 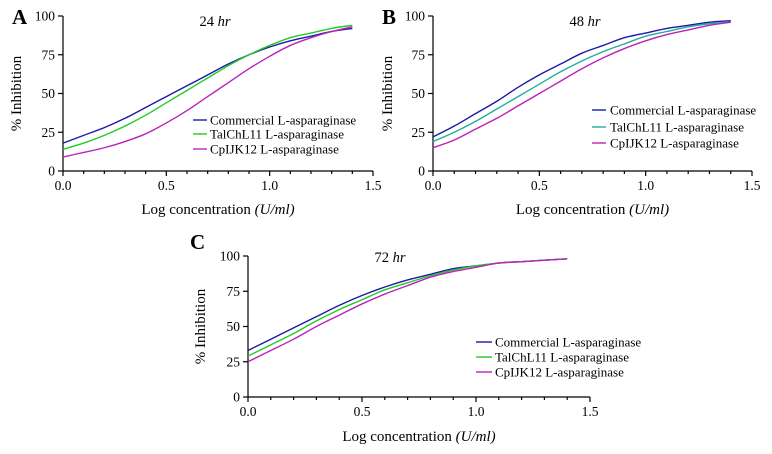 I want to click on panel-c-x-tick-label: 1.5, so click(x=590, y=411).